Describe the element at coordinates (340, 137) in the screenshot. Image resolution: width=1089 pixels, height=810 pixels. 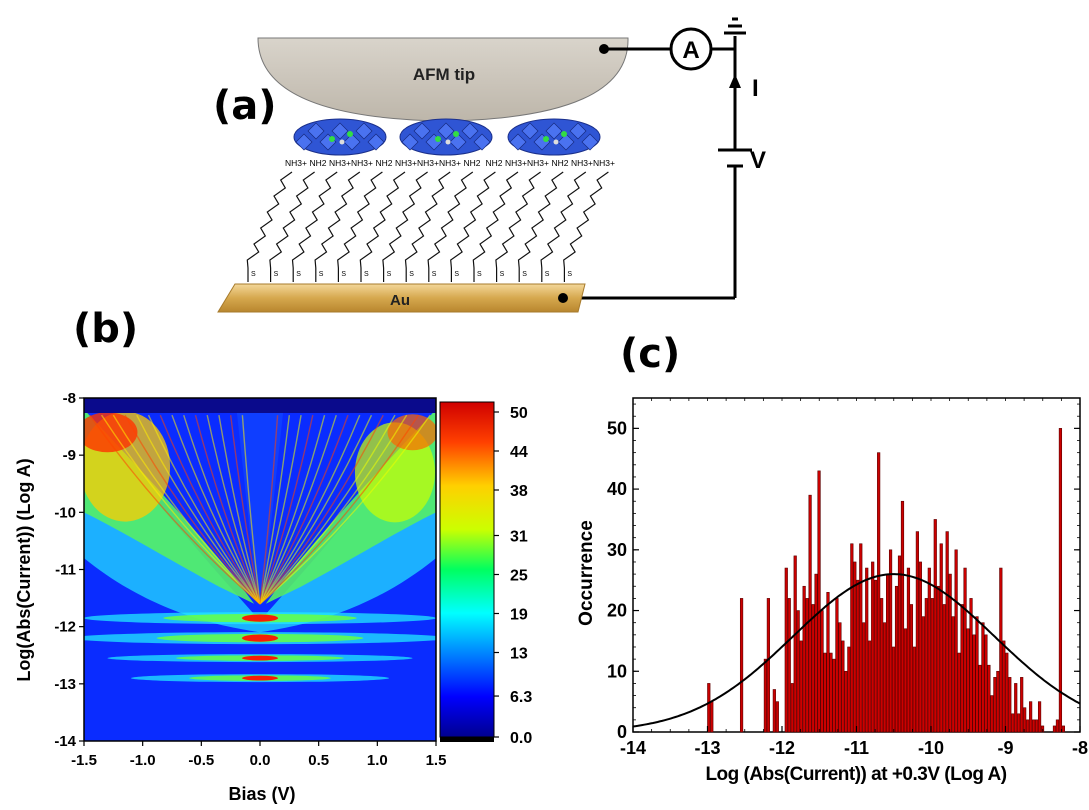
I see `polyoxometalate-cluster` at that location.